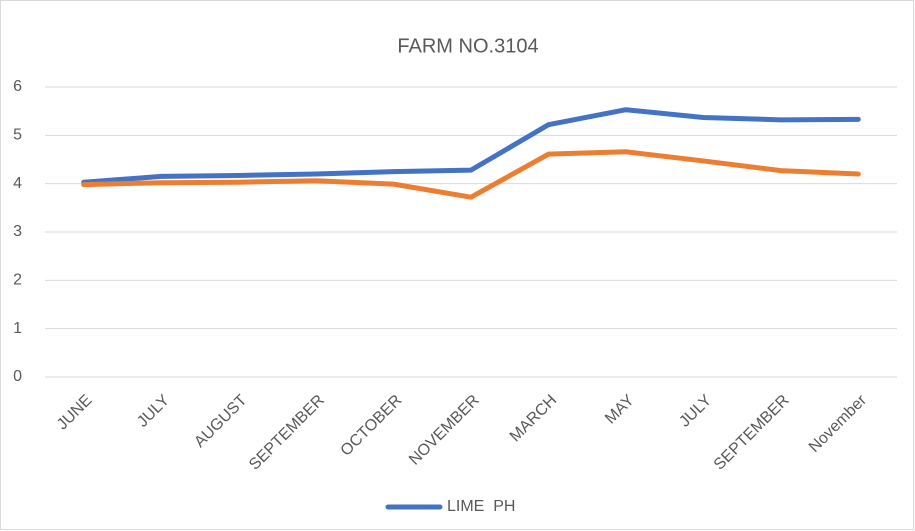 The image size is (915, 531). I want to click on legend-label: LIME PH, so click(481, 506).